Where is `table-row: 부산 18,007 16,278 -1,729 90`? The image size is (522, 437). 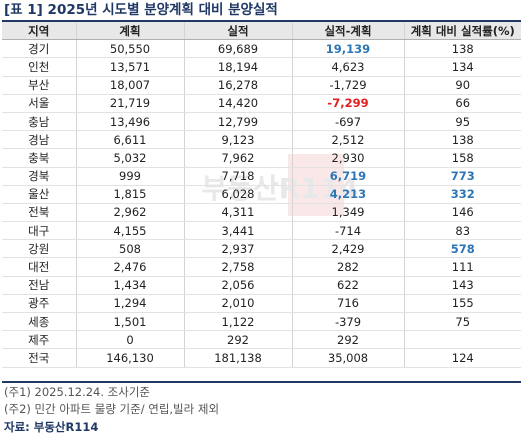
table-row: 부산 18,007 16,278 -1,729 90 is located at coordinates (261, 85).